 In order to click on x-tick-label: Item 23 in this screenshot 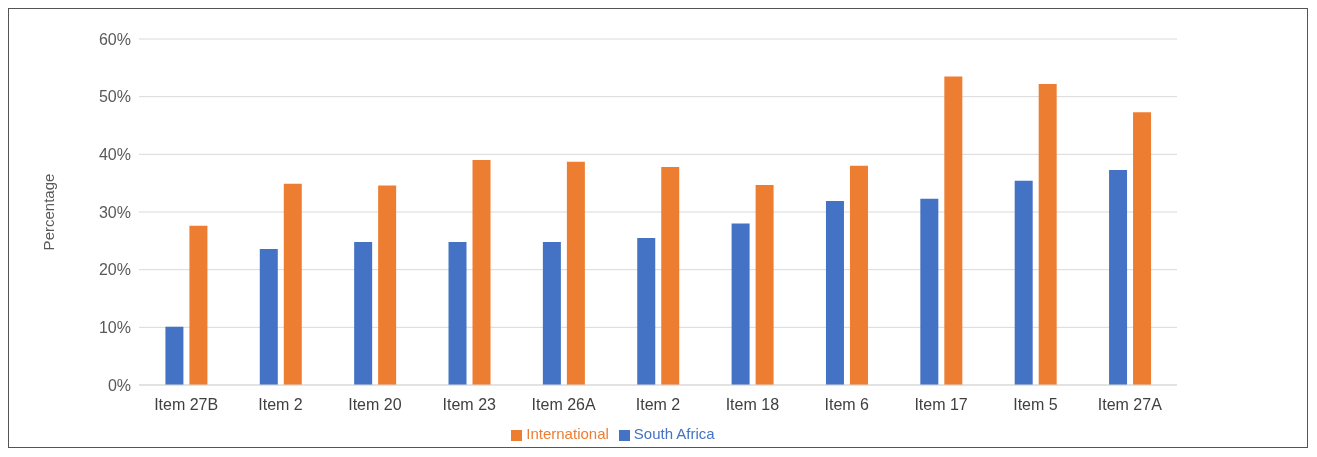, I will do `click(469, 405)`.